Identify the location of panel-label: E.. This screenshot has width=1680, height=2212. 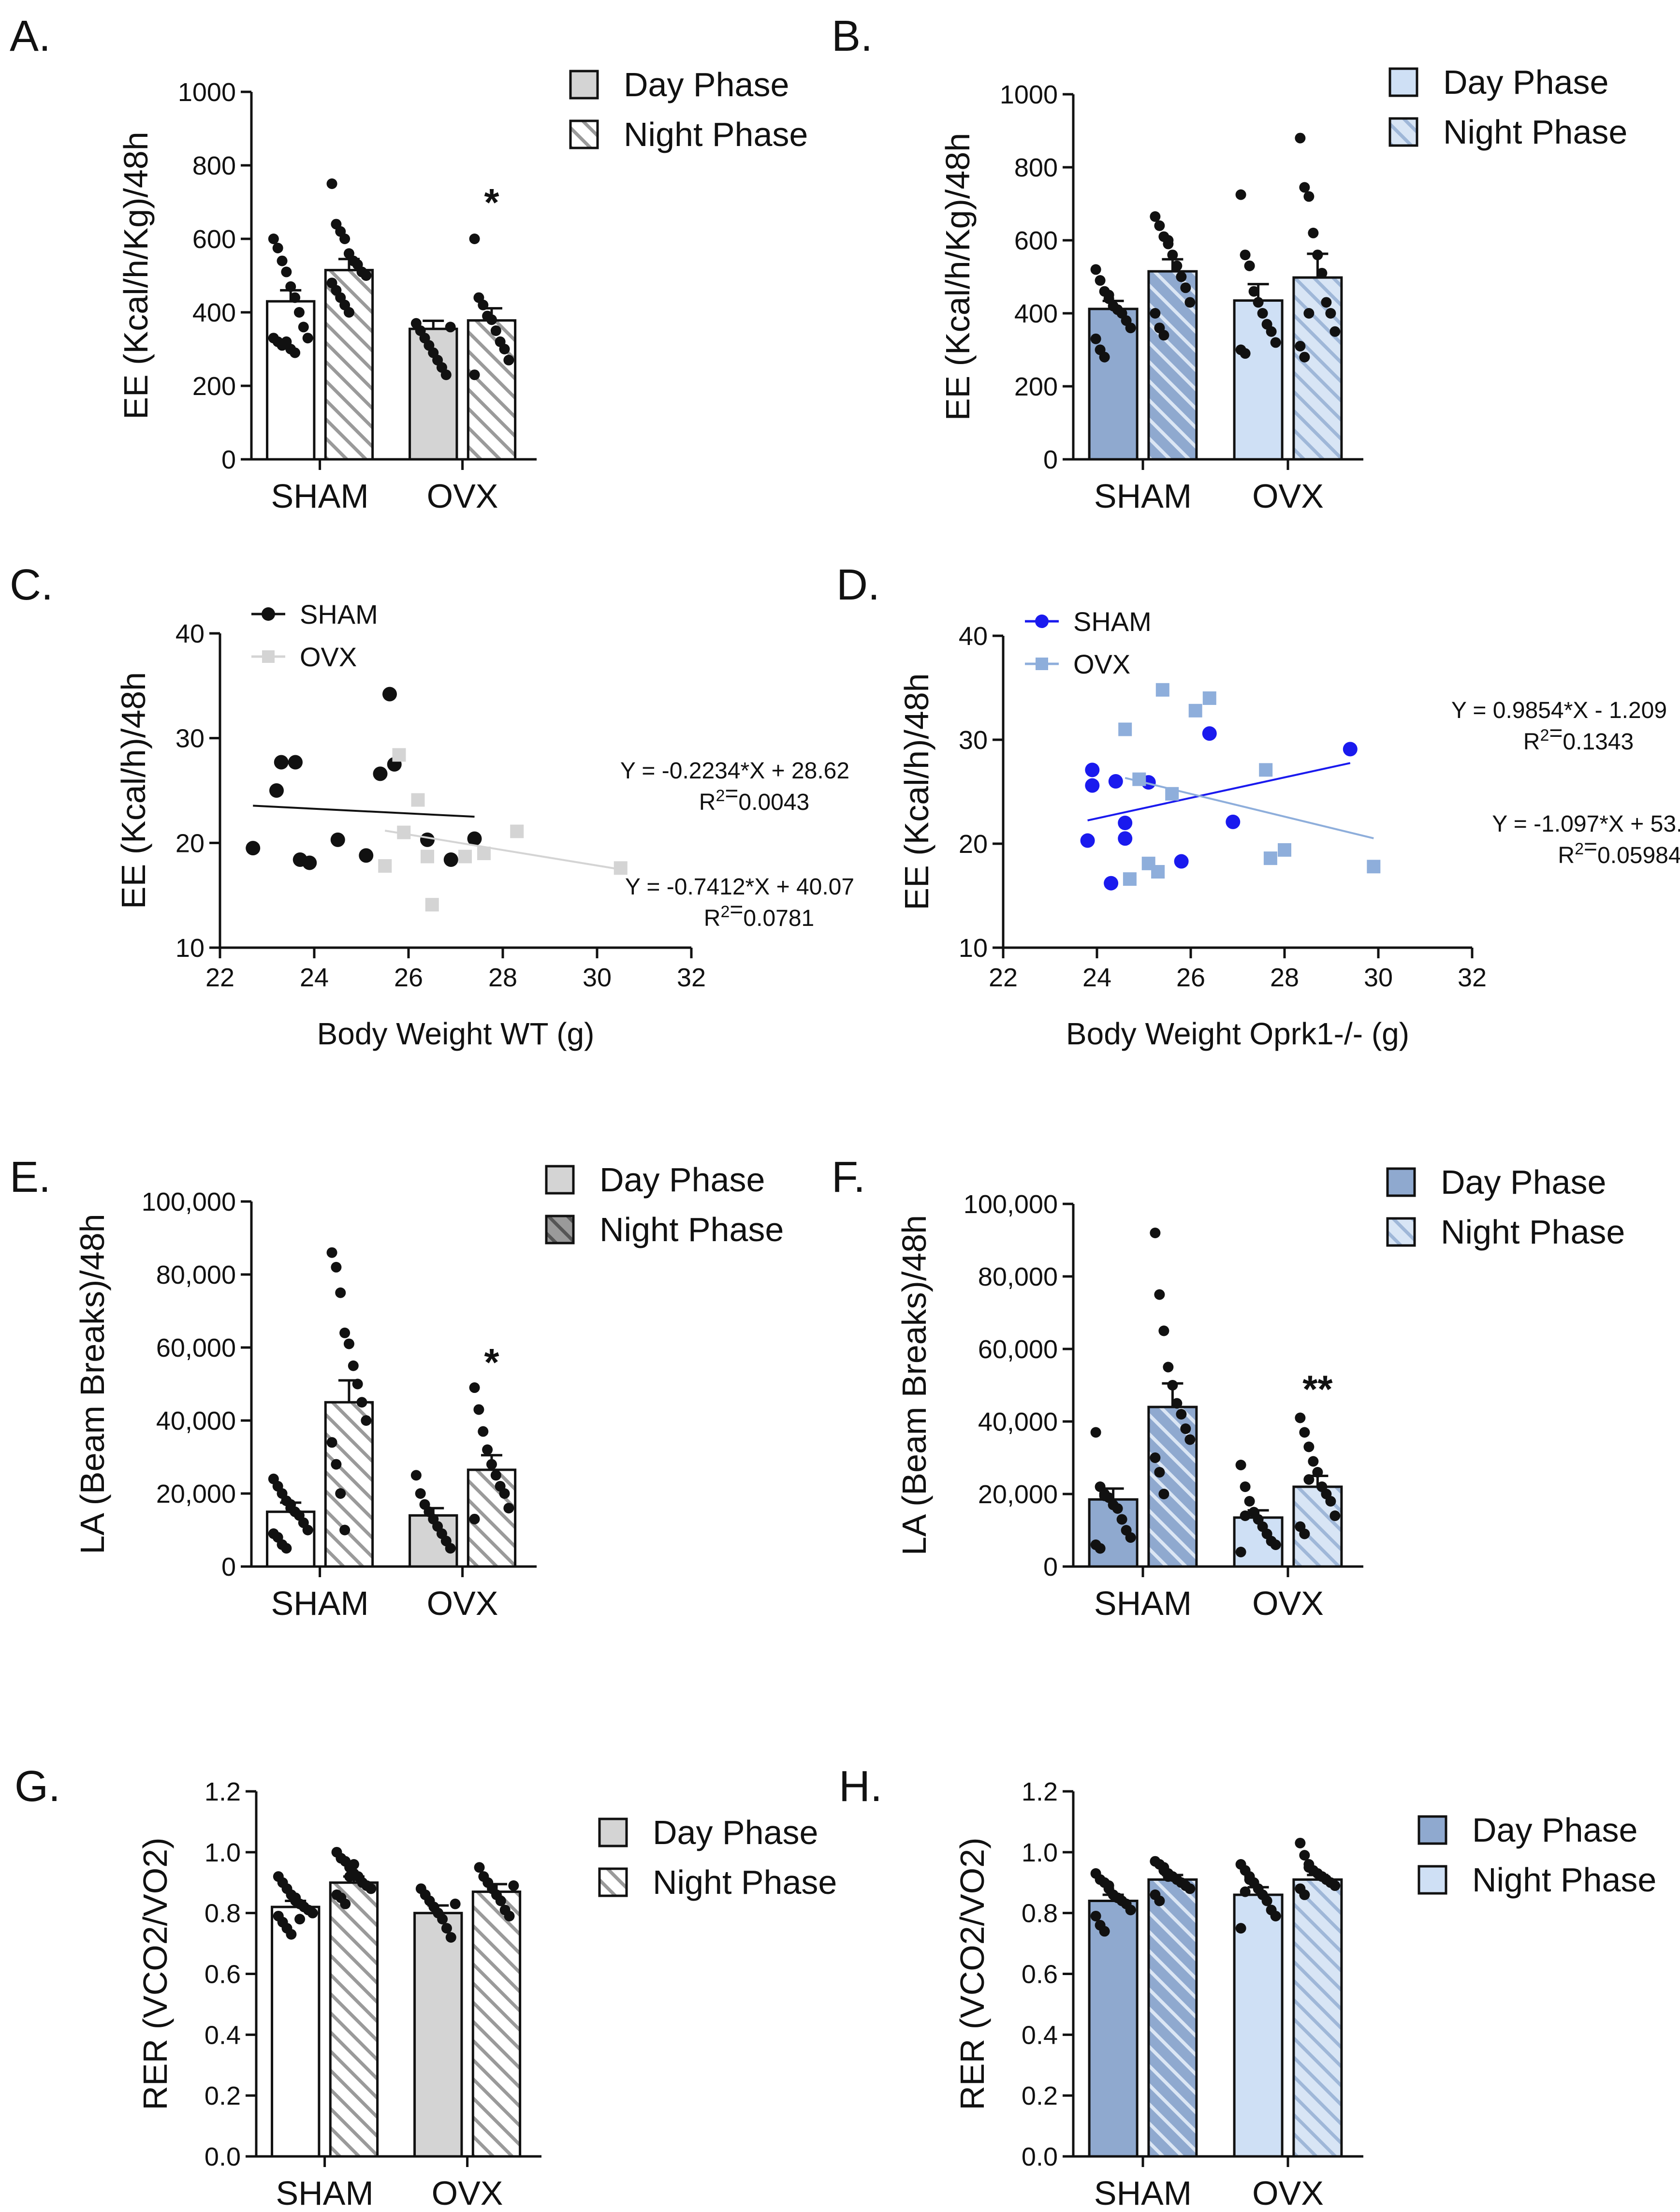
(30, 1177).